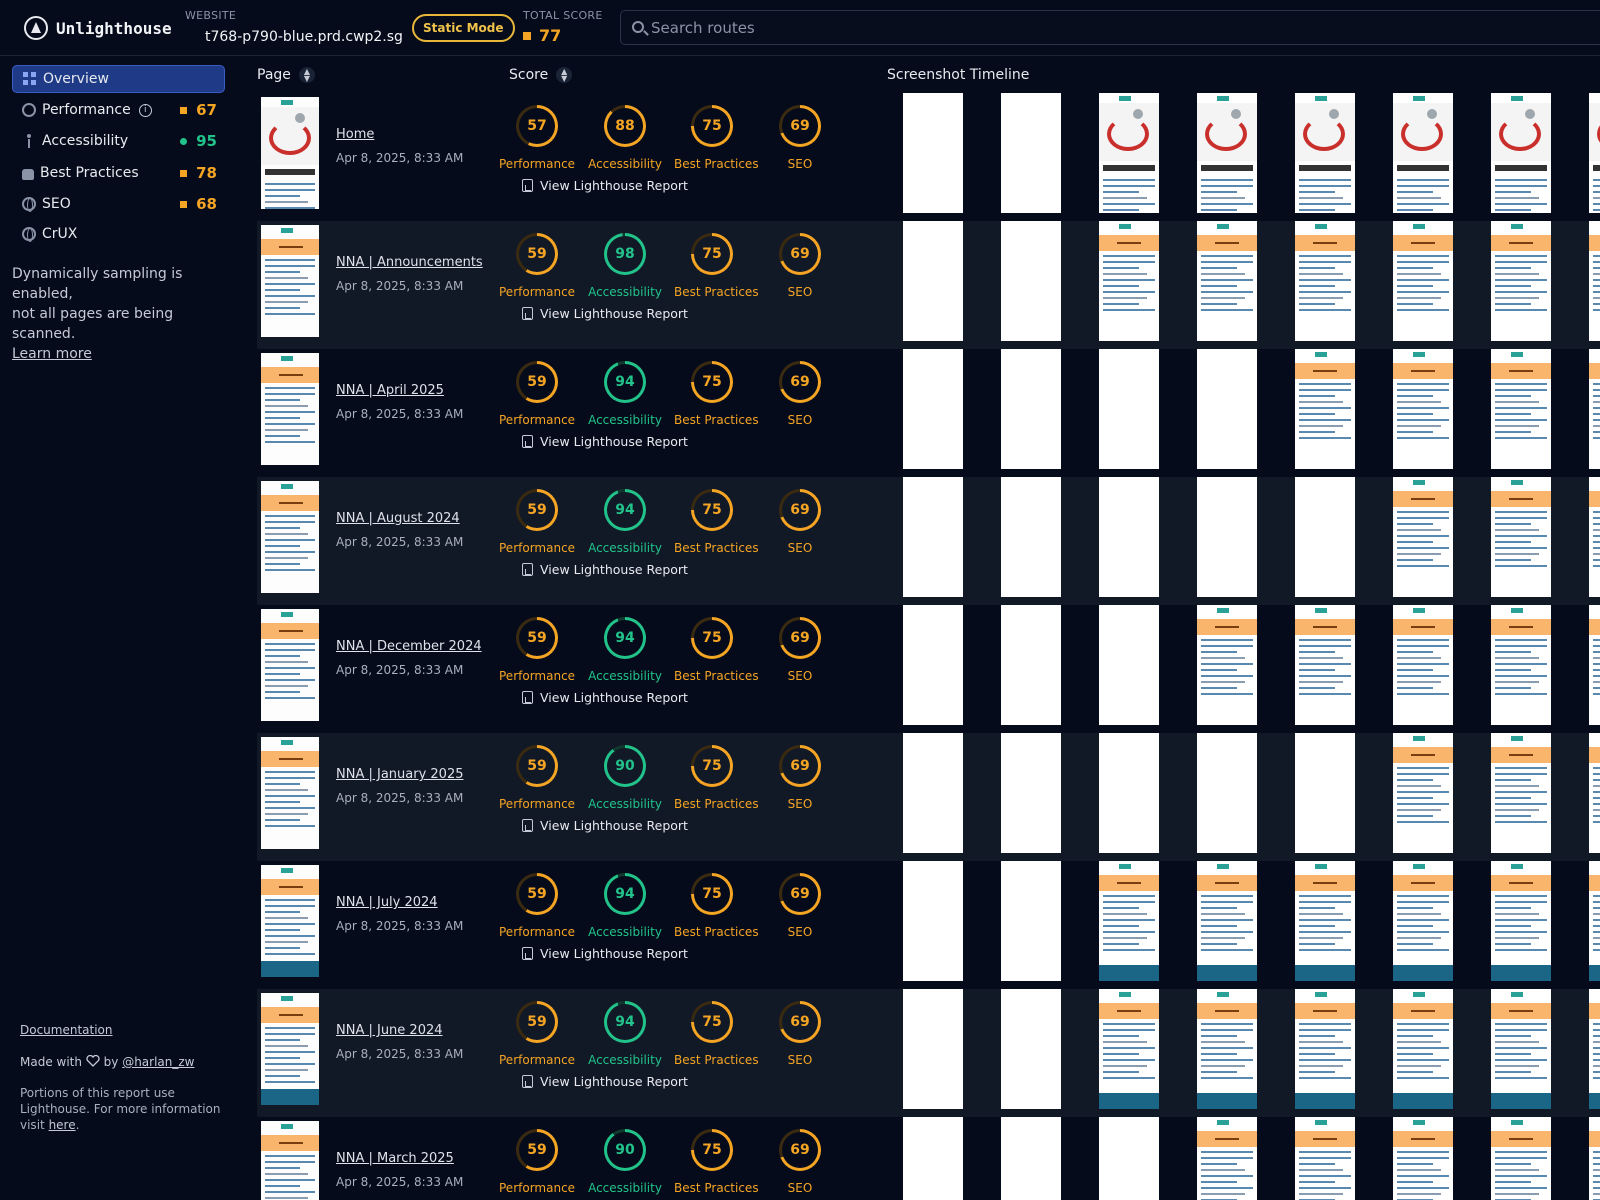  I want to click on sidebar-item-performance: Performance i 67, so click(118, 110).